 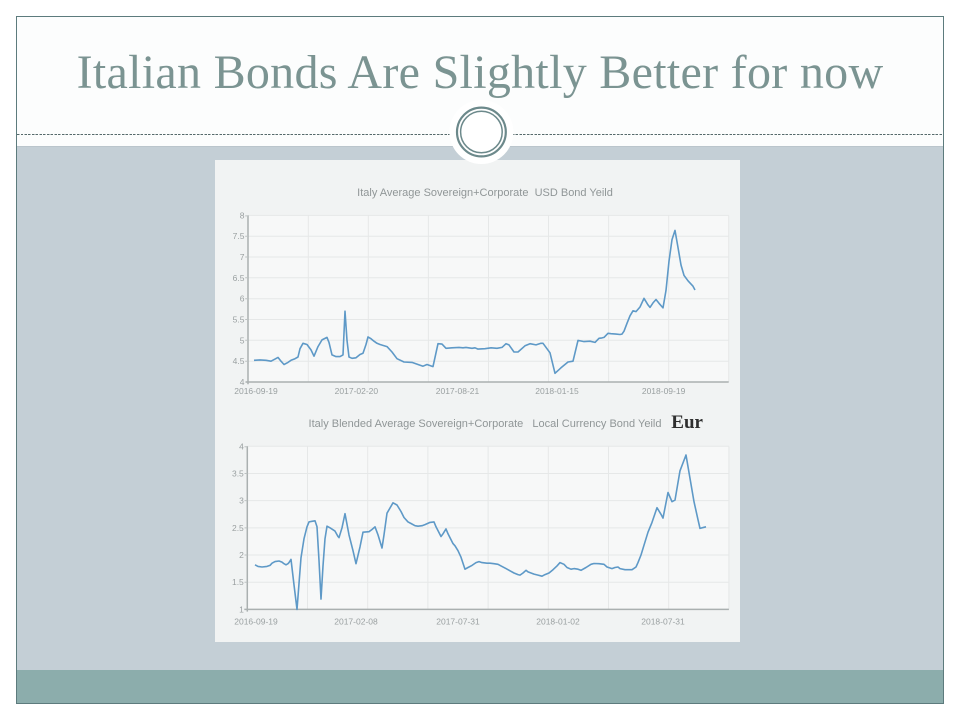 What do you see at coordinates (664, 391) in the screenshot?
I see `svg-text: 2018-09-19` at bounding box center [664, 391].